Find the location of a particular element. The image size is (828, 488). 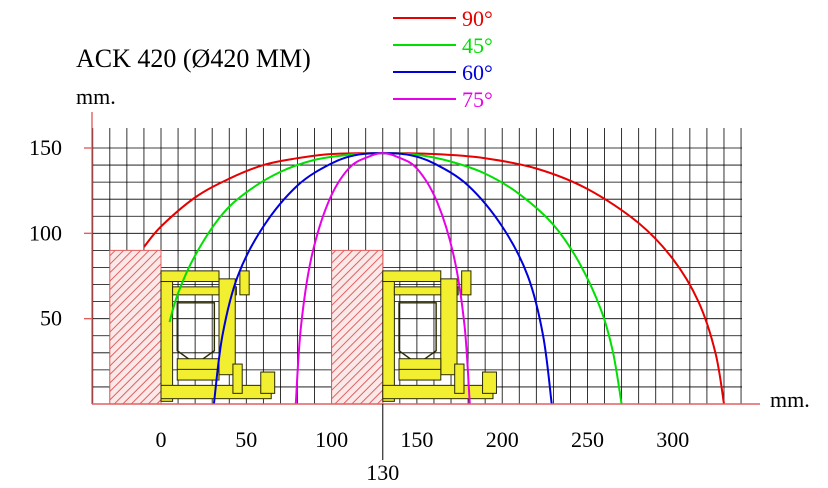

x-tick-label: 250 is located at coordinates (587, 439).